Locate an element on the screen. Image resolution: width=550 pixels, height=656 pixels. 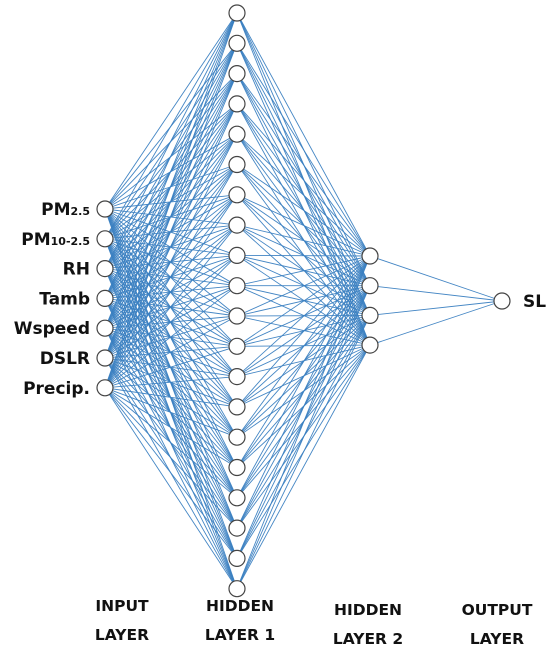
layer-title-2-line-2: LAYER 1 is located at coordinates (240, 635).